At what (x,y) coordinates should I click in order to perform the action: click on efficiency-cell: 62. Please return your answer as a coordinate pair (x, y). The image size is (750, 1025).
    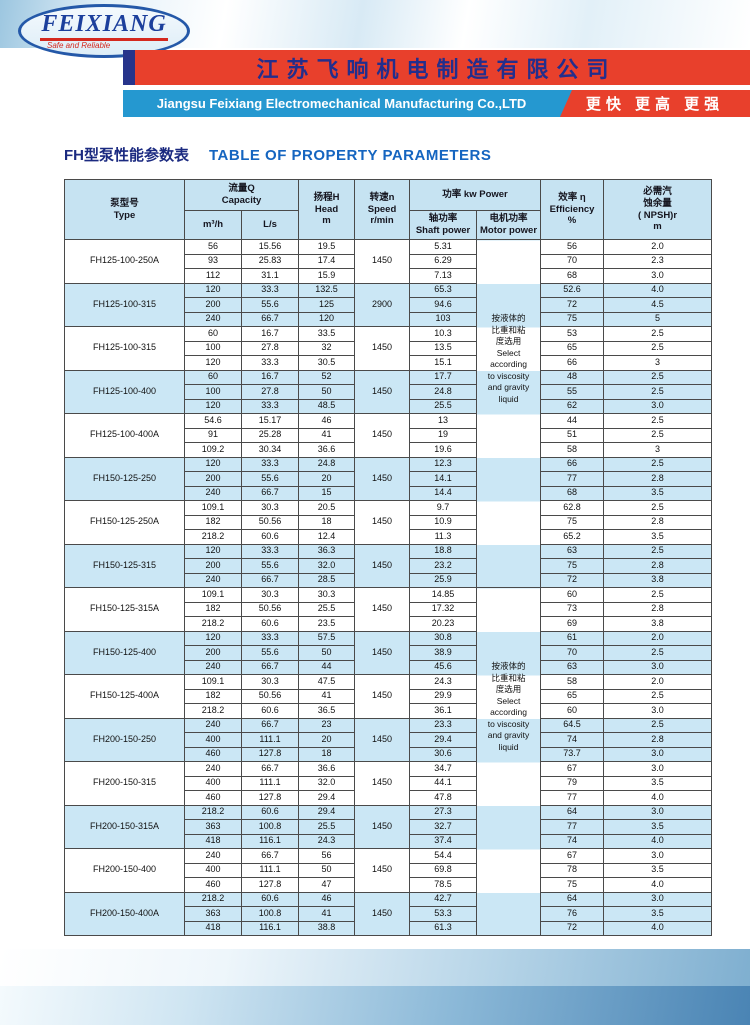
    Looking at the image, I should click on (572, 406).